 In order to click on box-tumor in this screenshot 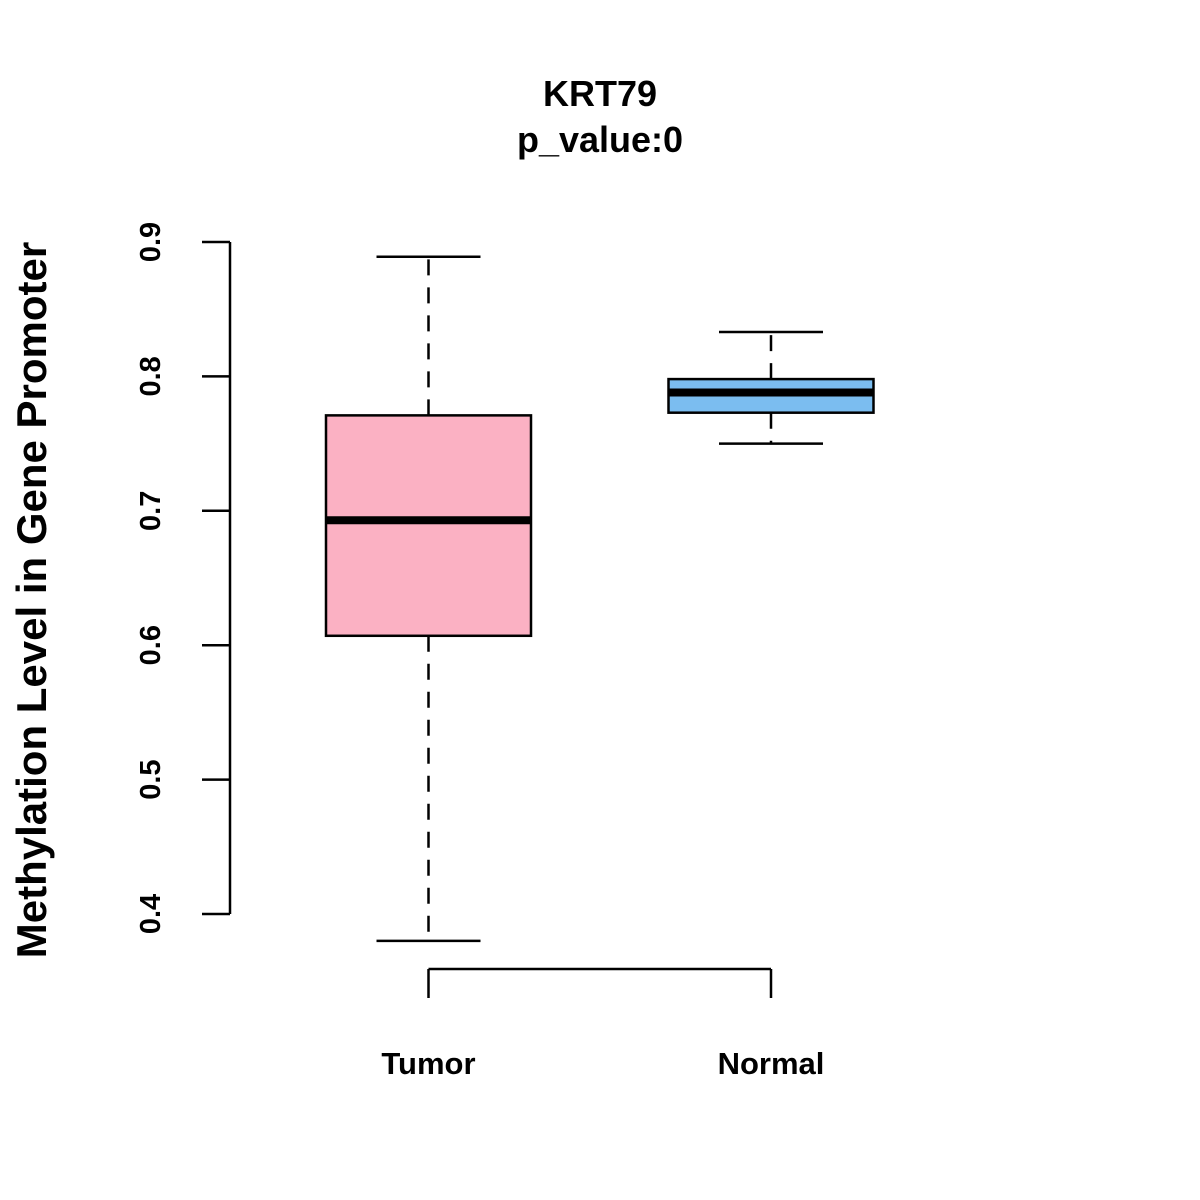, I will do `click(428, 599)`.